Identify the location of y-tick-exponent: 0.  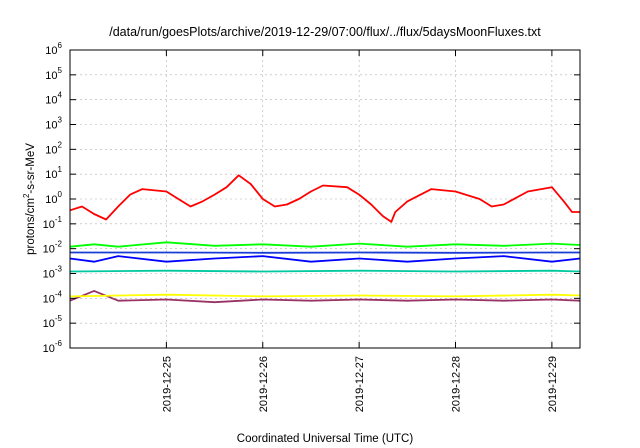
(60, 194).